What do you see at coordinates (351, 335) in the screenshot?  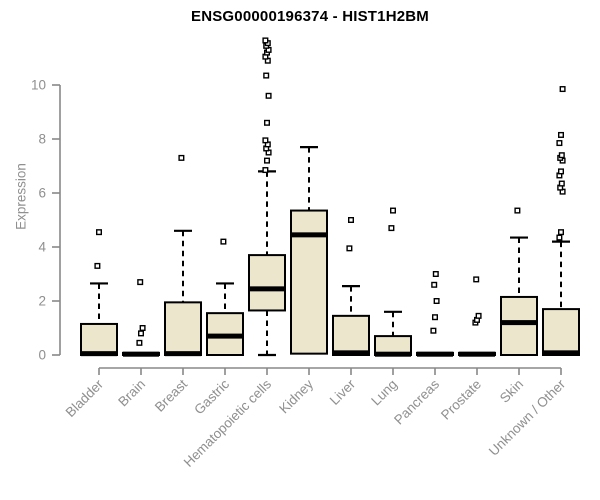 I see `box-liver` at bounding box center [351, 335].